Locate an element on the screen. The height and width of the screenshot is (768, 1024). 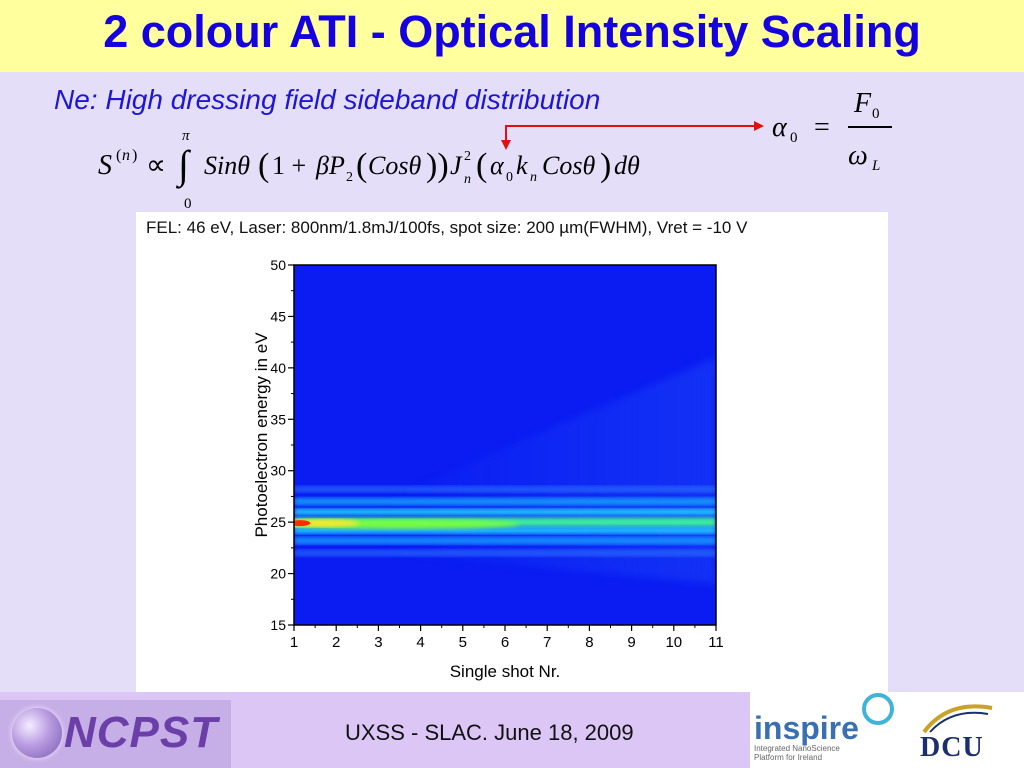
y-tick-label: 20 is located at coordinates (278, 574).